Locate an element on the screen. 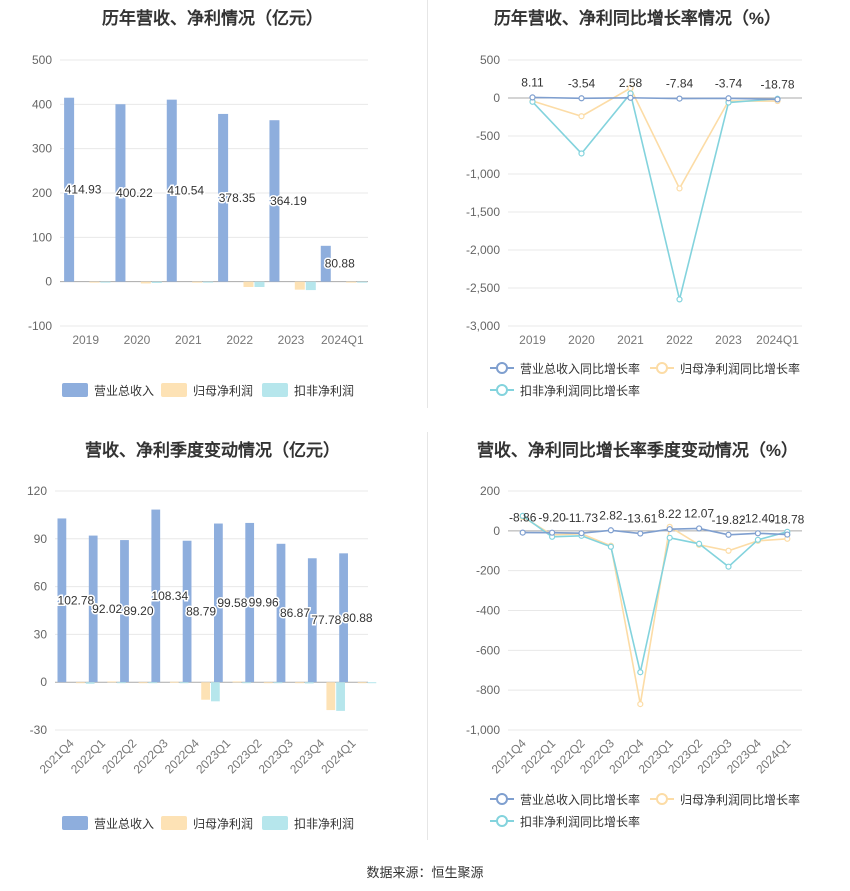 This screenshot has width=850, height=891. legend-revenue-swatch is located at coordinates (75, 390).